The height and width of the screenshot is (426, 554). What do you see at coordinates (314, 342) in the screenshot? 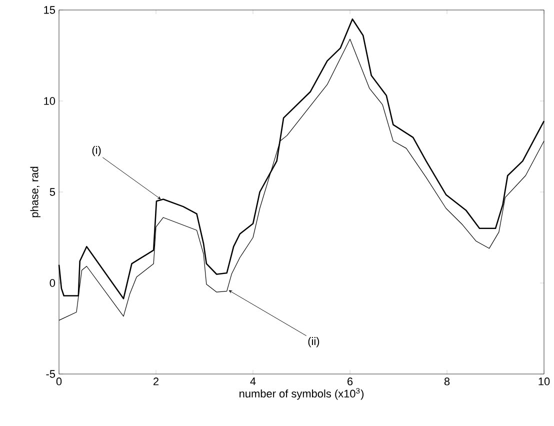
I see `annotation: (ii)` at bounding box center [314, 342].